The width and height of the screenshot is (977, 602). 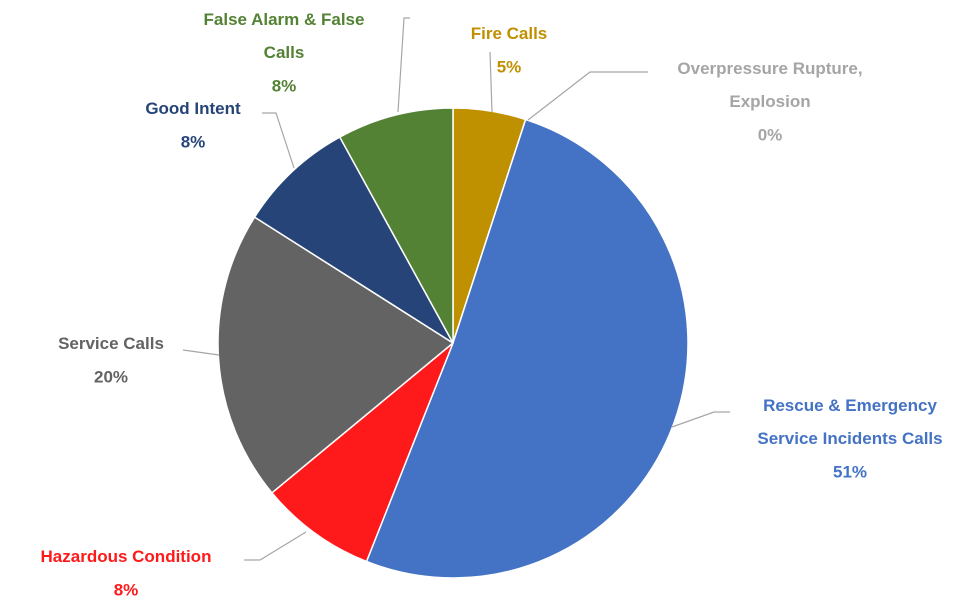 I want to click on slice-label: Service Calls, so click(x=111, y=343).